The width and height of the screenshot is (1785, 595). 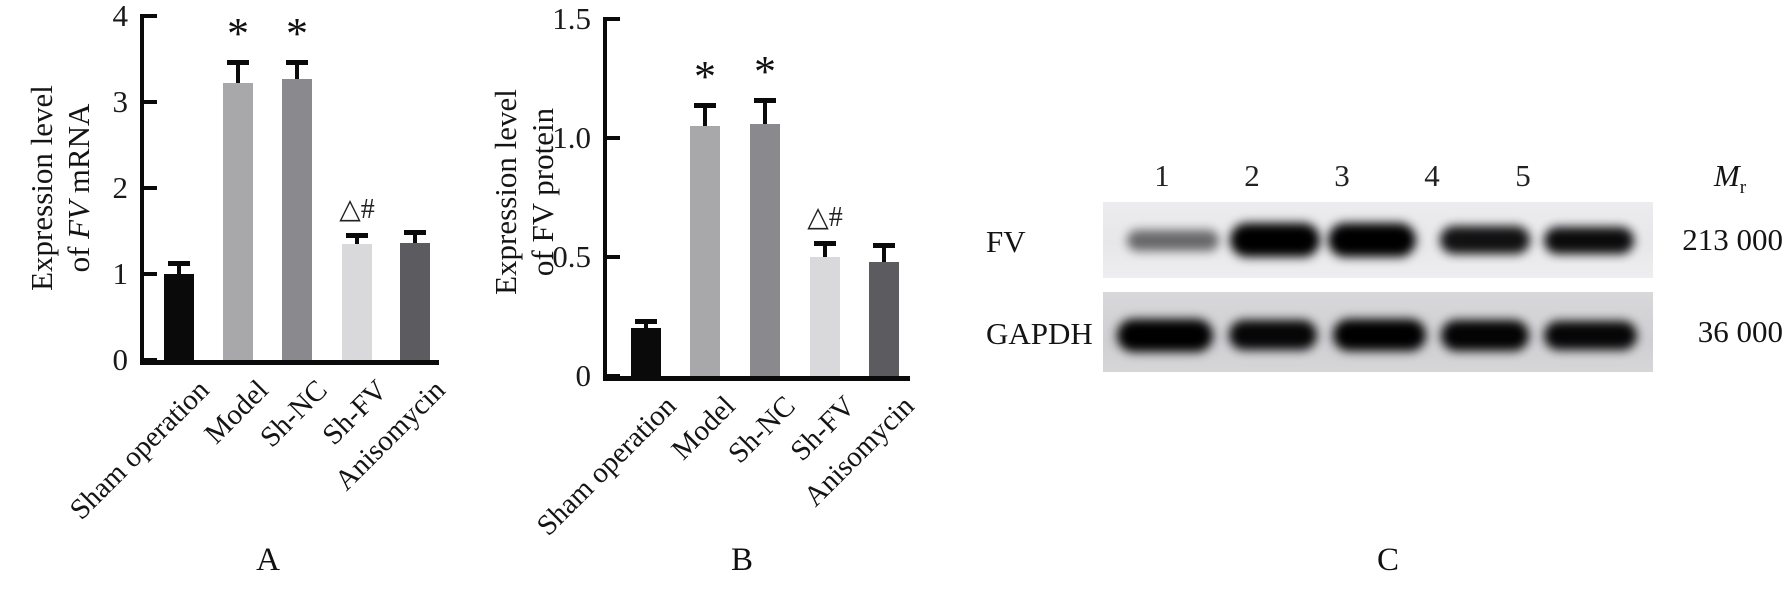 I want to click on lane-number-label: 2, so click(x=1252, y=175).